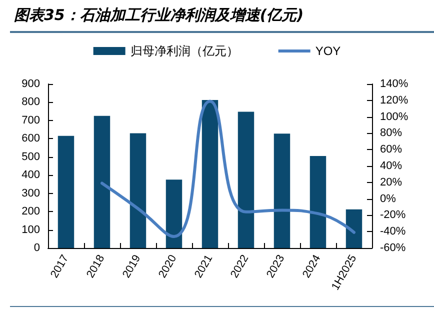 This screenshot has height=331, width=434. I want to click on y2-tick-label: 0%, so click(388, 198).